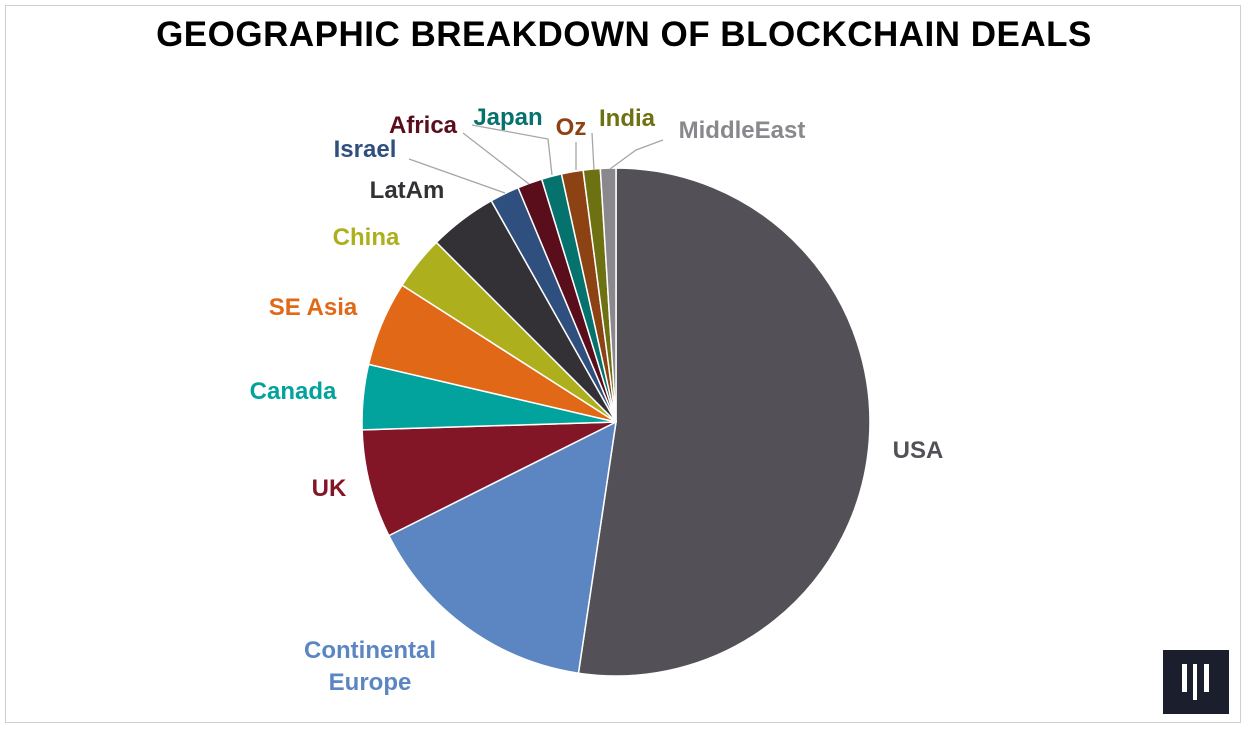  Describe the element at coordinates (742, 130) in the screenshot. I see `label-middleeast: MiddleEast` at that location.